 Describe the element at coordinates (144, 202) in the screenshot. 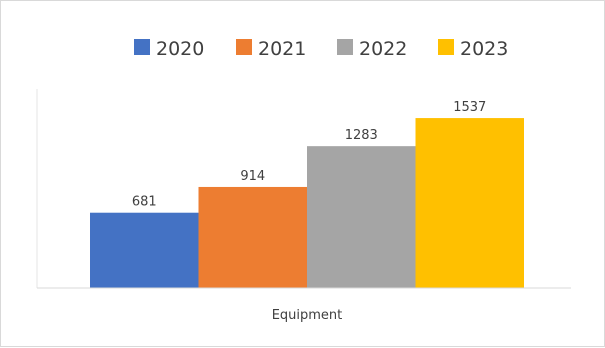

I see `data-label-2020: 681` at that location.